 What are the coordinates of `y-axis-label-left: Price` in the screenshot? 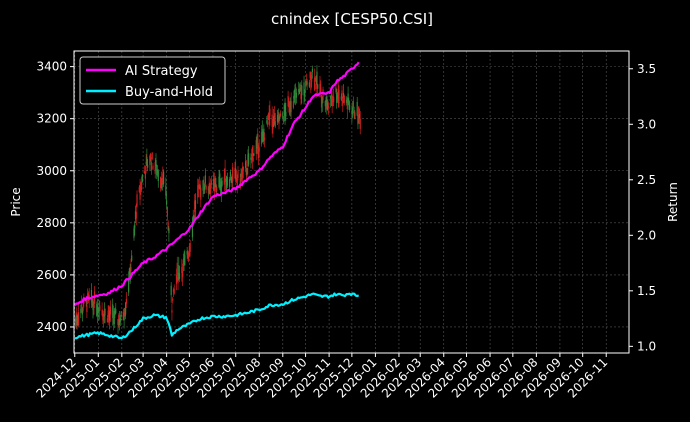 It's located at (16, 201).